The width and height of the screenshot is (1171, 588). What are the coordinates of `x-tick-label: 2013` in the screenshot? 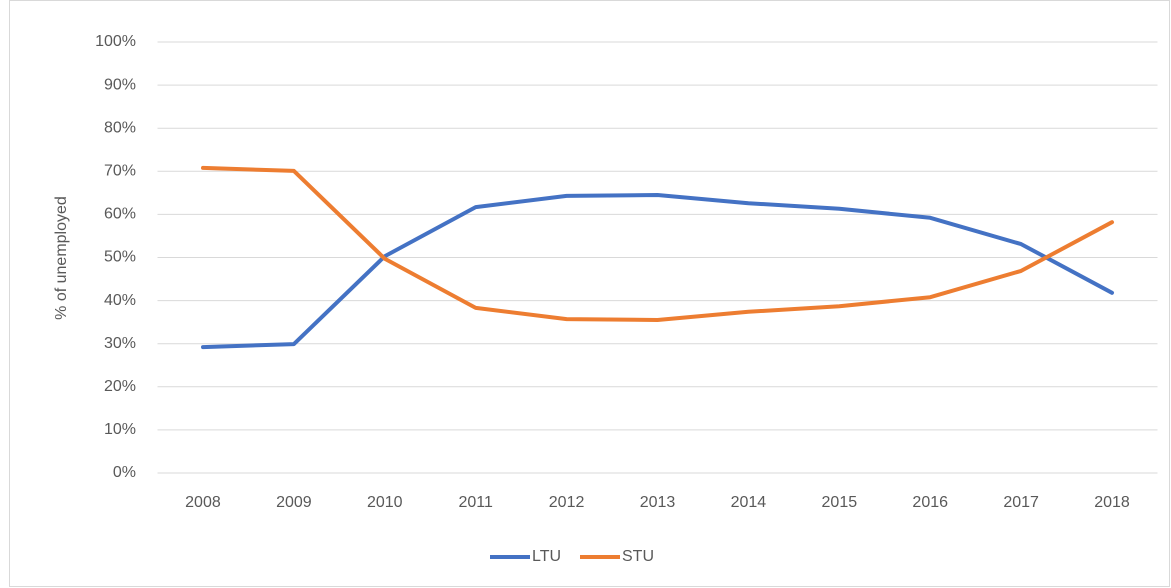 It's located at (658, 502).